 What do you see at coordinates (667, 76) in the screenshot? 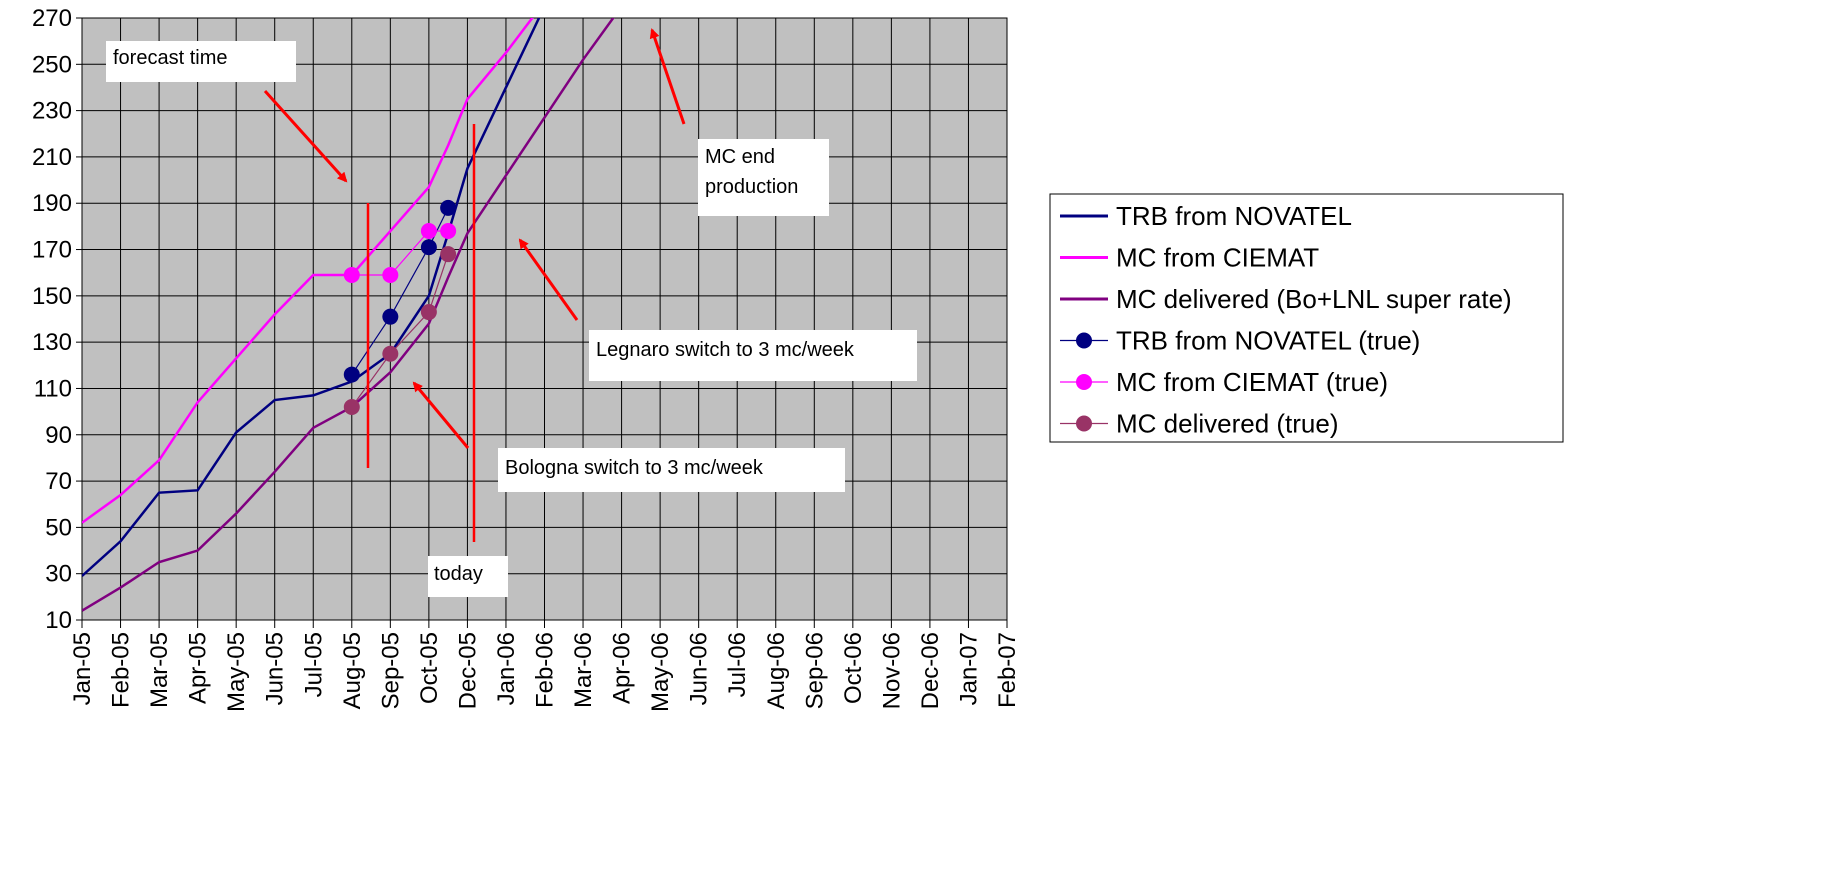
I see `arrow-mc-end` at bounding box center [667, 76].